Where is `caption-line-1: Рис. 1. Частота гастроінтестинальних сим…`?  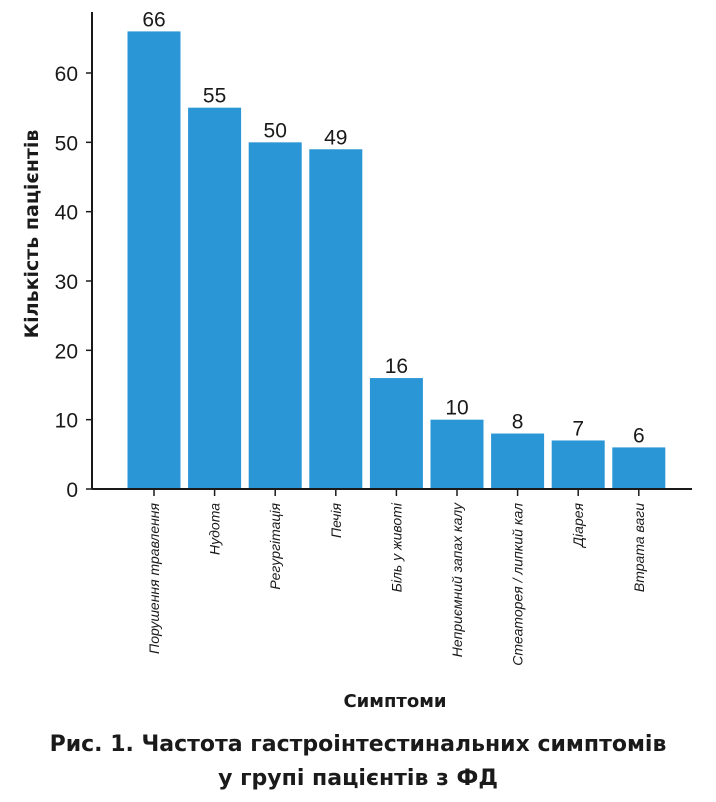
caption-line-1: Рис. 1. Частота гастроінтестинальних сим… is located at coordinates (358, 744).